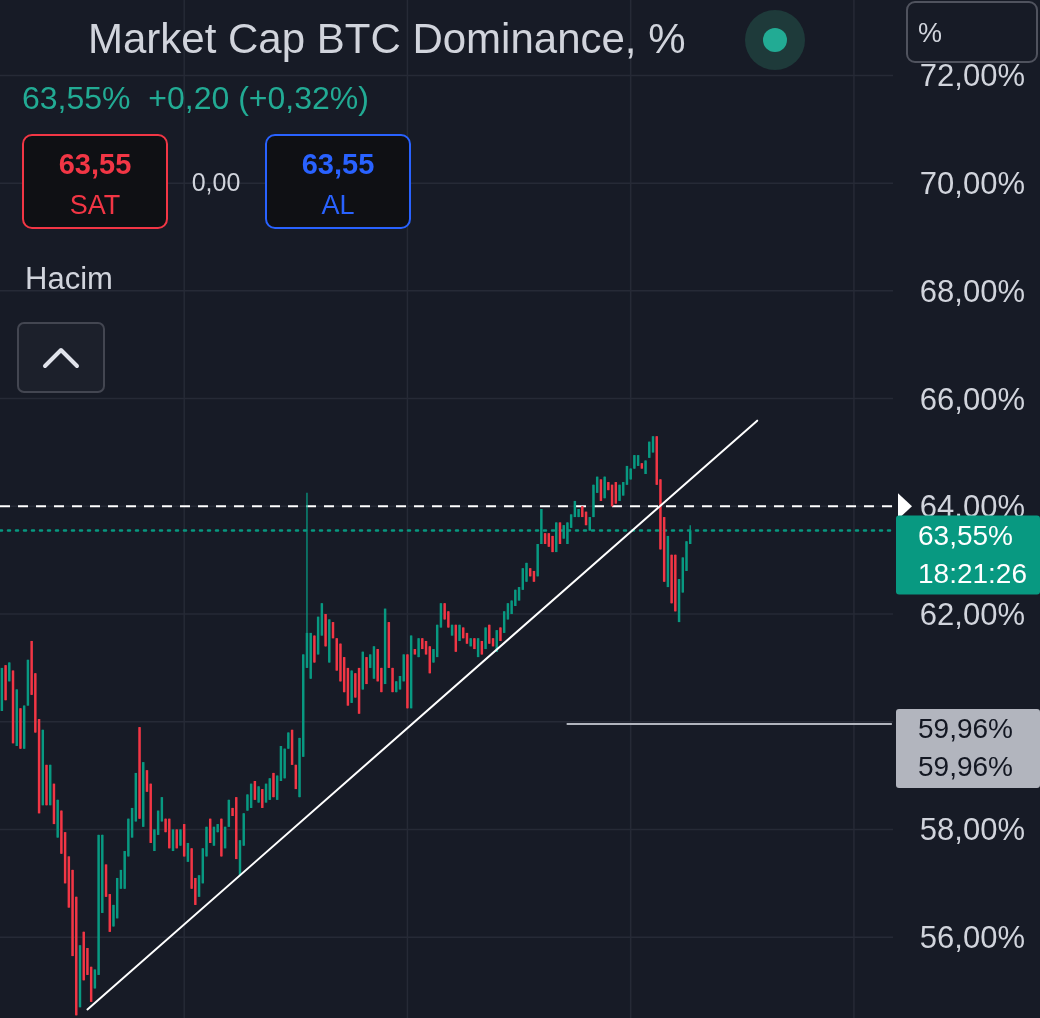  I want to click on annotation: AL, so click(338, 205).